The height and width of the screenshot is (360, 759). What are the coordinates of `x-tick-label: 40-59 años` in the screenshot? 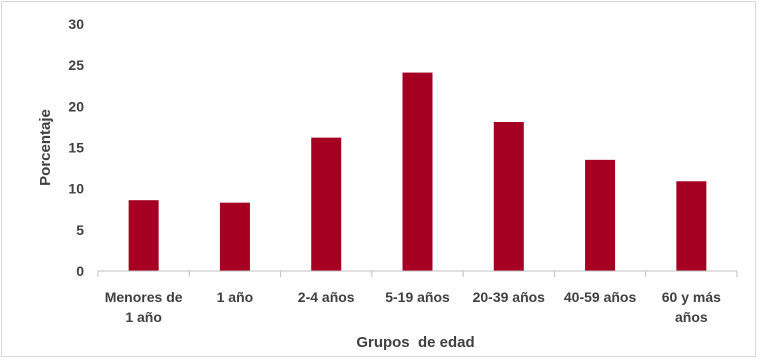 It's located at (600, 297).